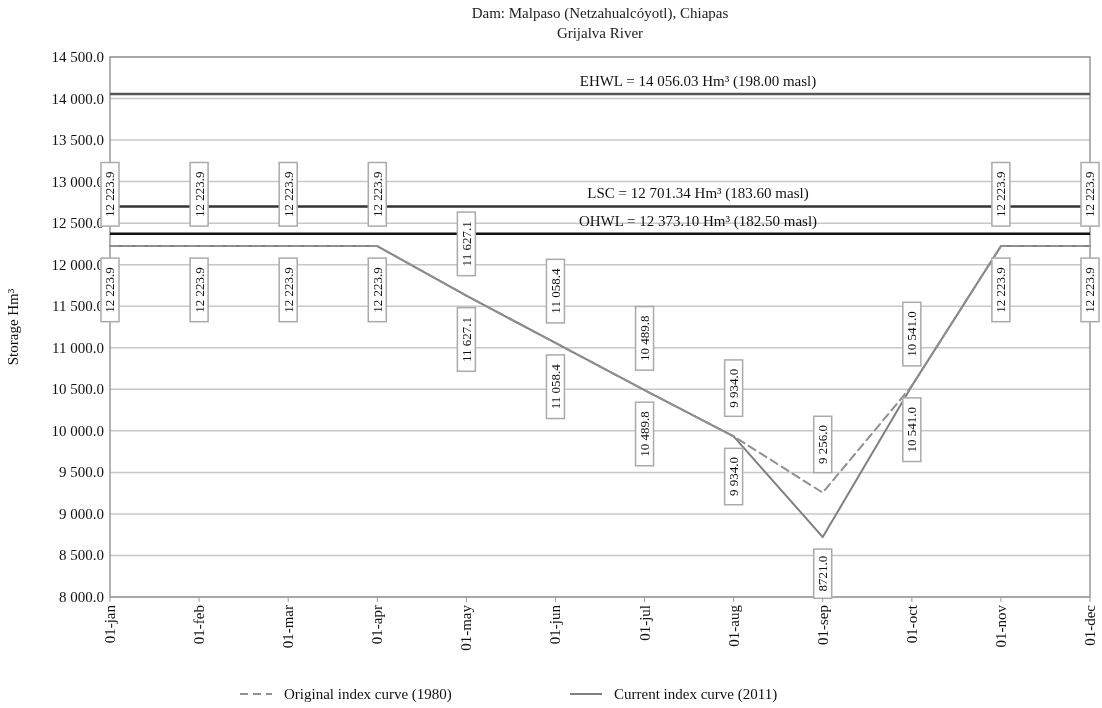 The image size is (1102, 708). I want to click on y-axis-title: Storage Hm³, so click(13, 327).